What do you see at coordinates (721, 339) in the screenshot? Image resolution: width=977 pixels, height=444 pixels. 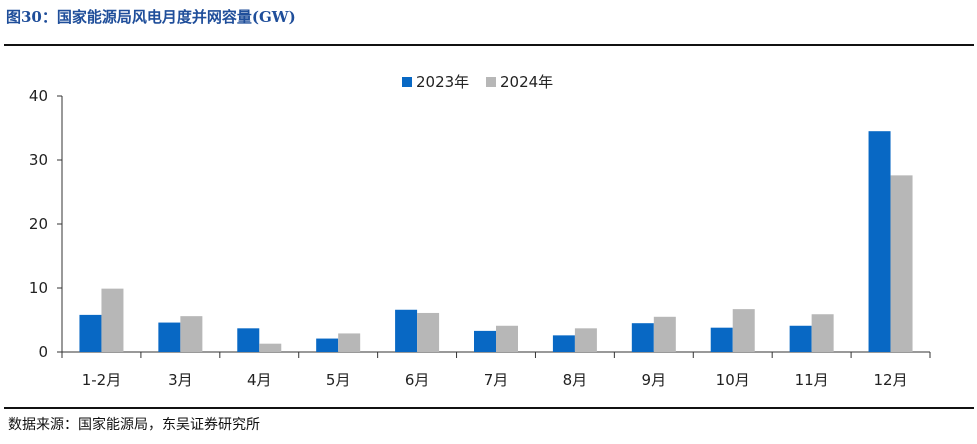 I see `bar-2023年-10月` at bounding box center [721, 339].